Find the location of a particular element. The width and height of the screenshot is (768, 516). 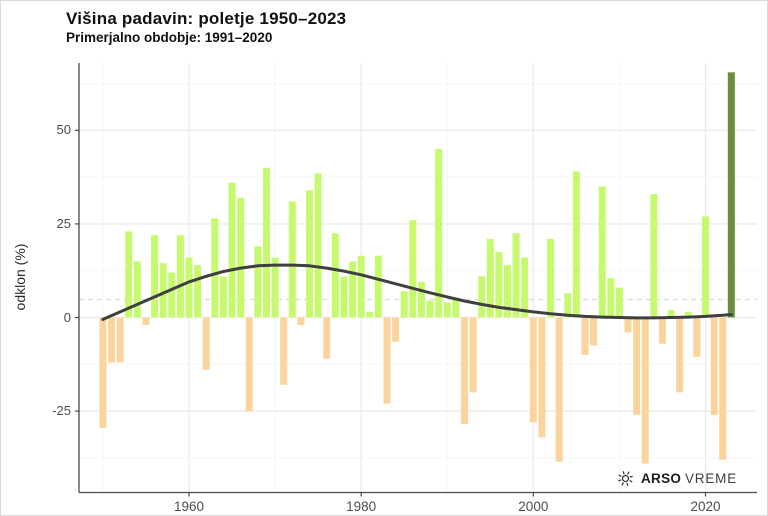

bar-1990 is located at coordinates (447, 310).